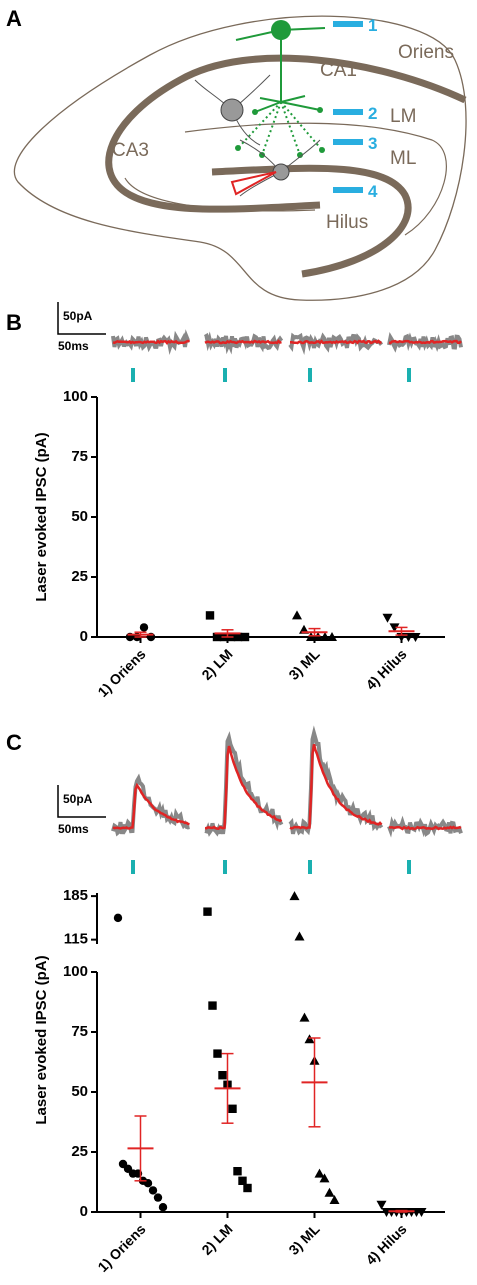 This screenshot has width=477, height=1285. I want to click on dendrite, so click(257, 135).